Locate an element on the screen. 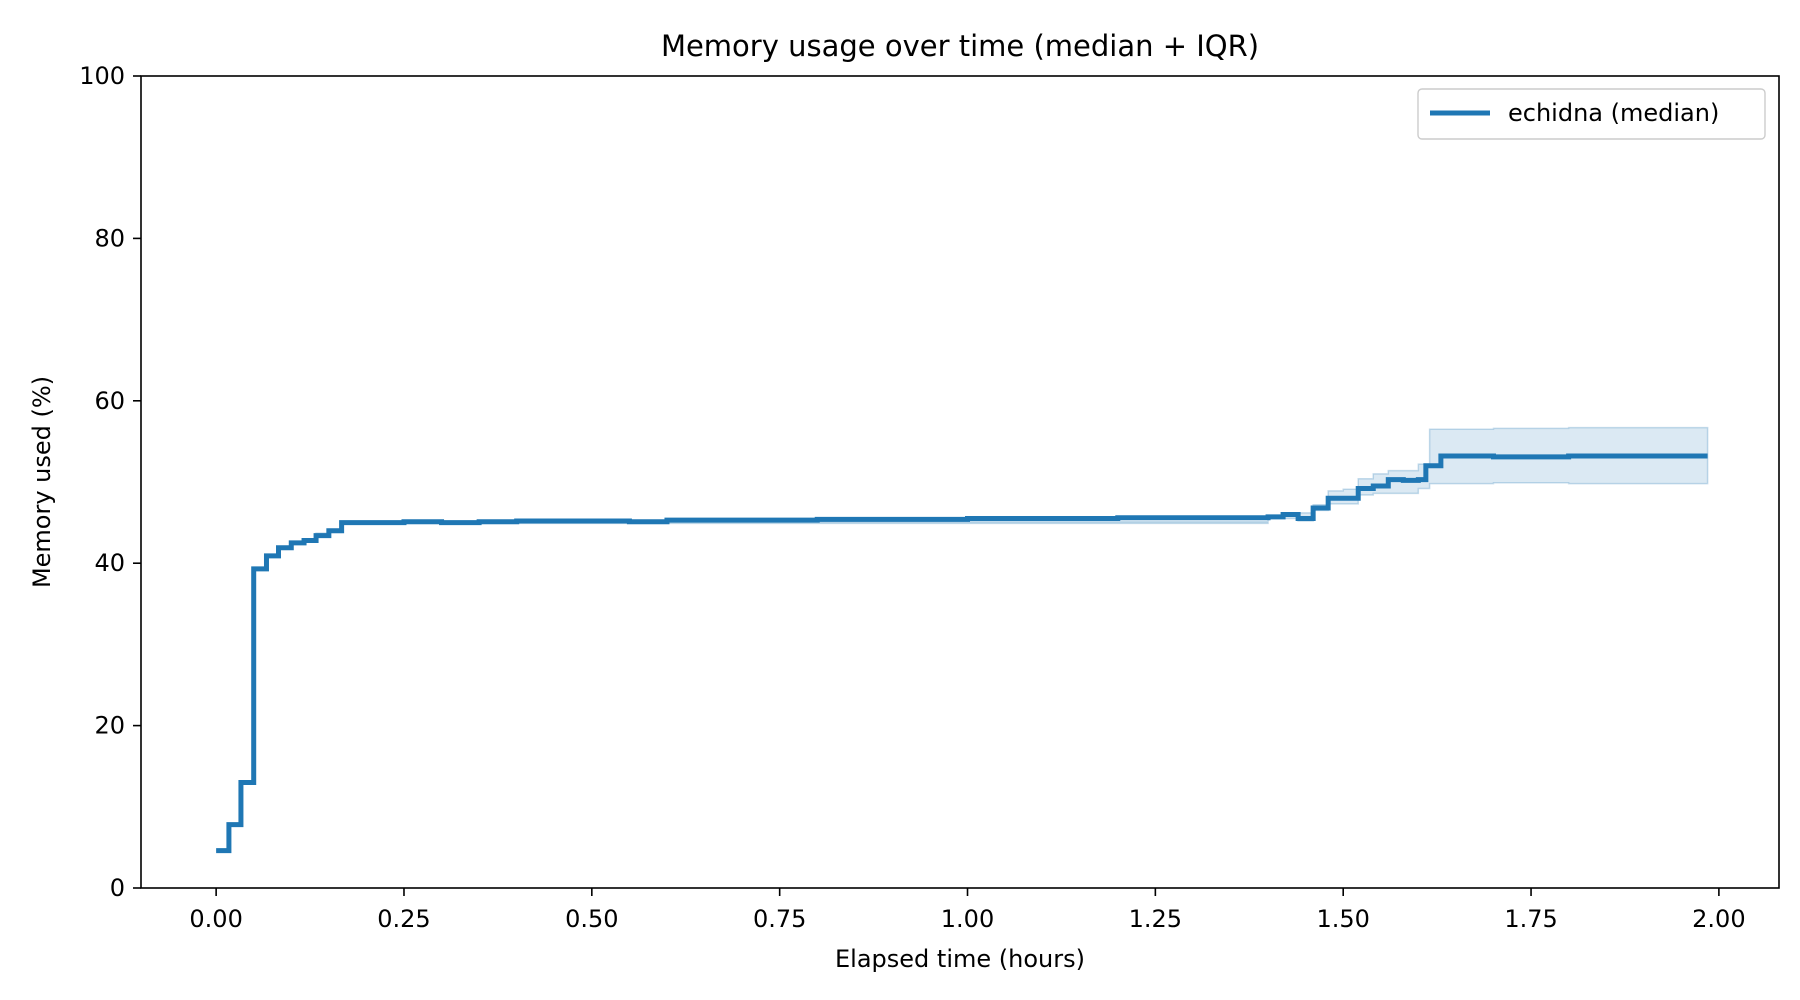 The image size is (1800, 1000). x-tick-label: 0.25 is located at coordinates (403, 919).